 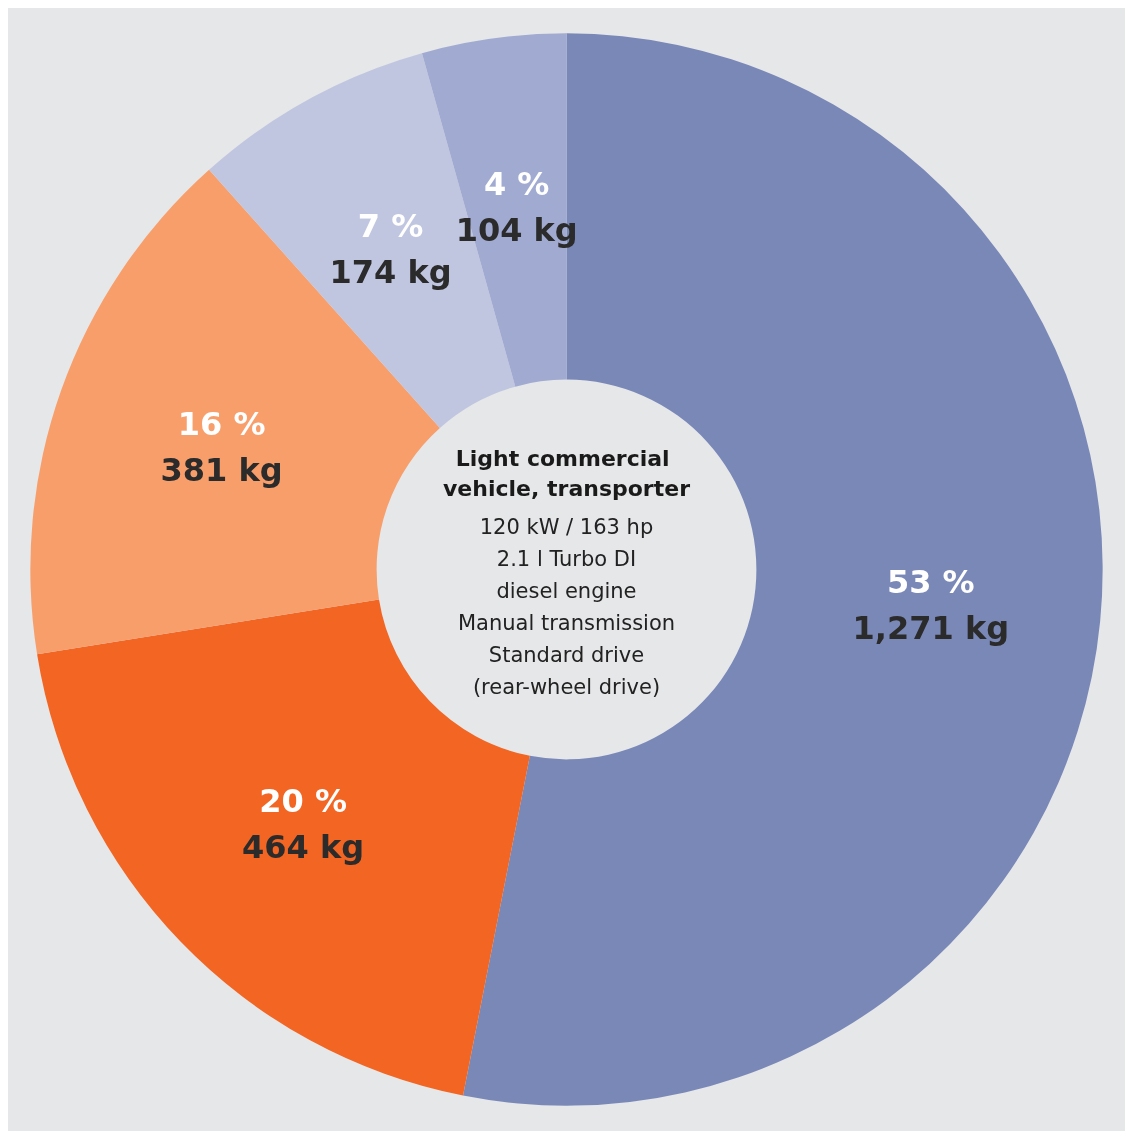 I want to click on text: 120 kW / 163 hp 2.1 l Turbo DI diesel engine Manual transmission Standard drive (rear-wheel drive), so click(x=566, y=607).